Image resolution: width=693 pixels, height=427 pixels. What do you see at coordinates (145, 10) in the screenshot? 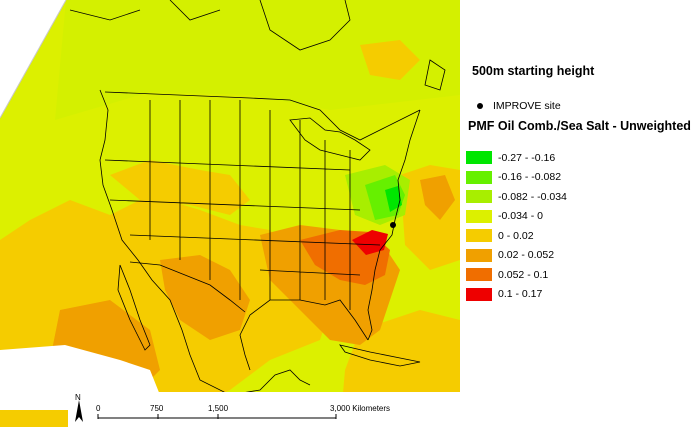
I see `arctic-islands` at bounding box center [145, 10].